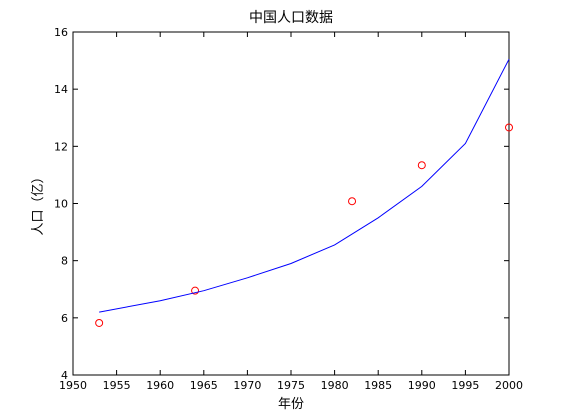 This screenshot has height=420, width=561. I want to click on y-tick-label: 12, so click(61, 146).